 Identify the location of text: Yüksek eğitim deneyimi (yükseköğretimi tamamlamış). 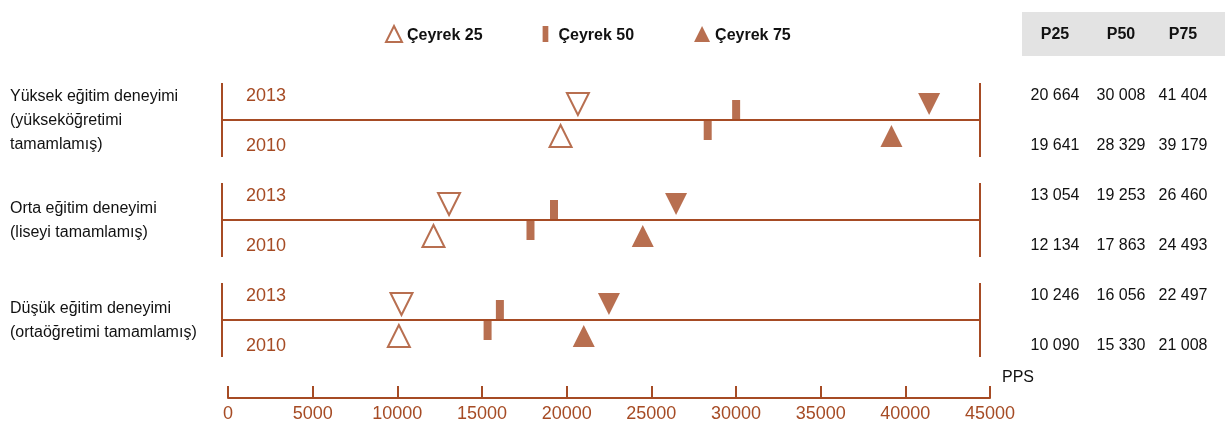
(94, 120).